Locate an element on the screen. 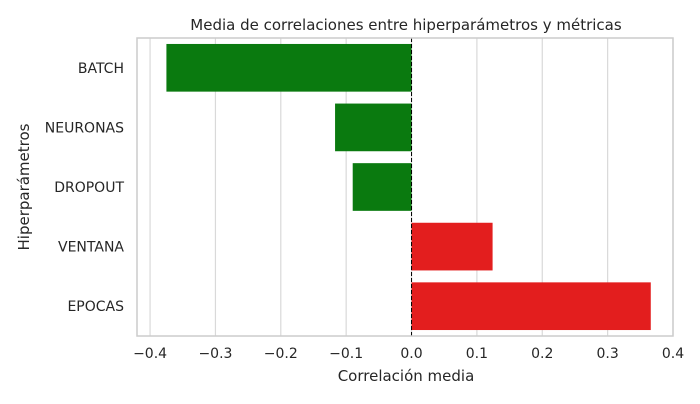 This screenshot has width=700, height=404. x-tick-label: 0.1 is located at coordinates (477, 354).